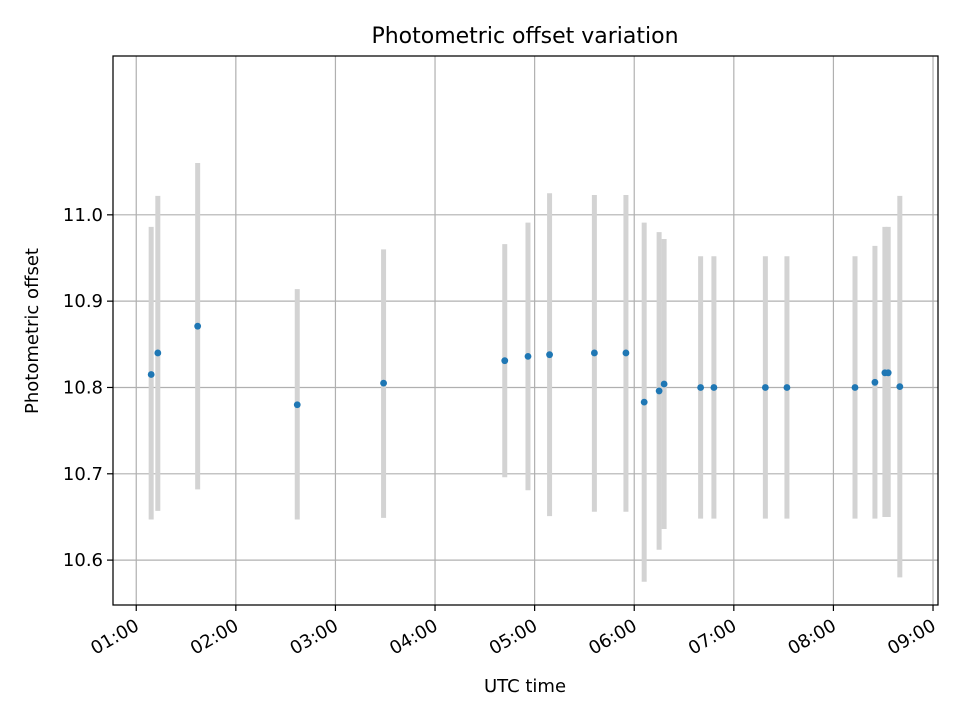  Describe the element at coordinates (525, 365) in the screenshot. I see `data-points` at that location.